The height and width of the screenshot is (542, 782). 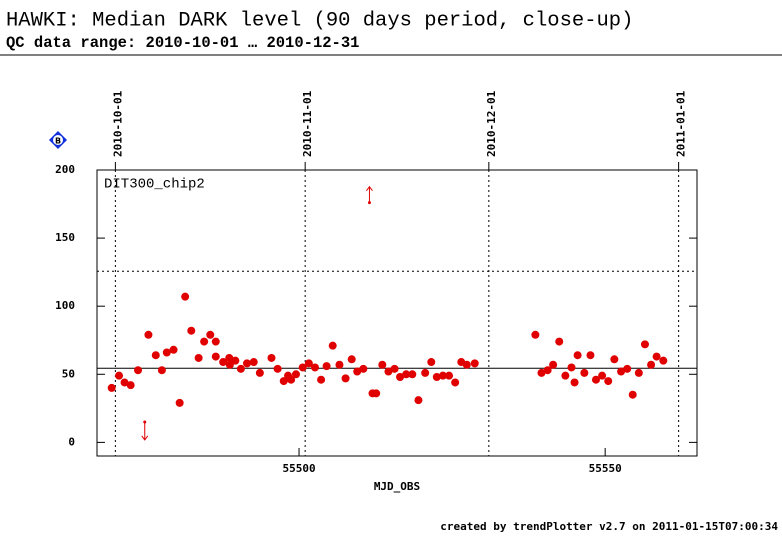 I want to click on y-tick-label: 0, so click(x=71, y=441).